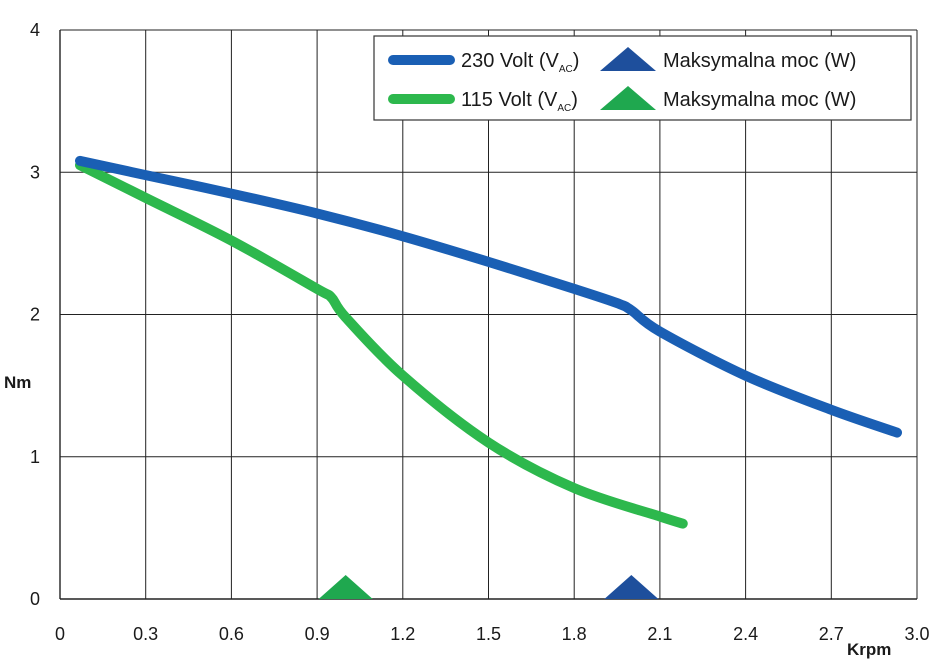  I want to click on y-tick-label: 2, so click(35, 315).